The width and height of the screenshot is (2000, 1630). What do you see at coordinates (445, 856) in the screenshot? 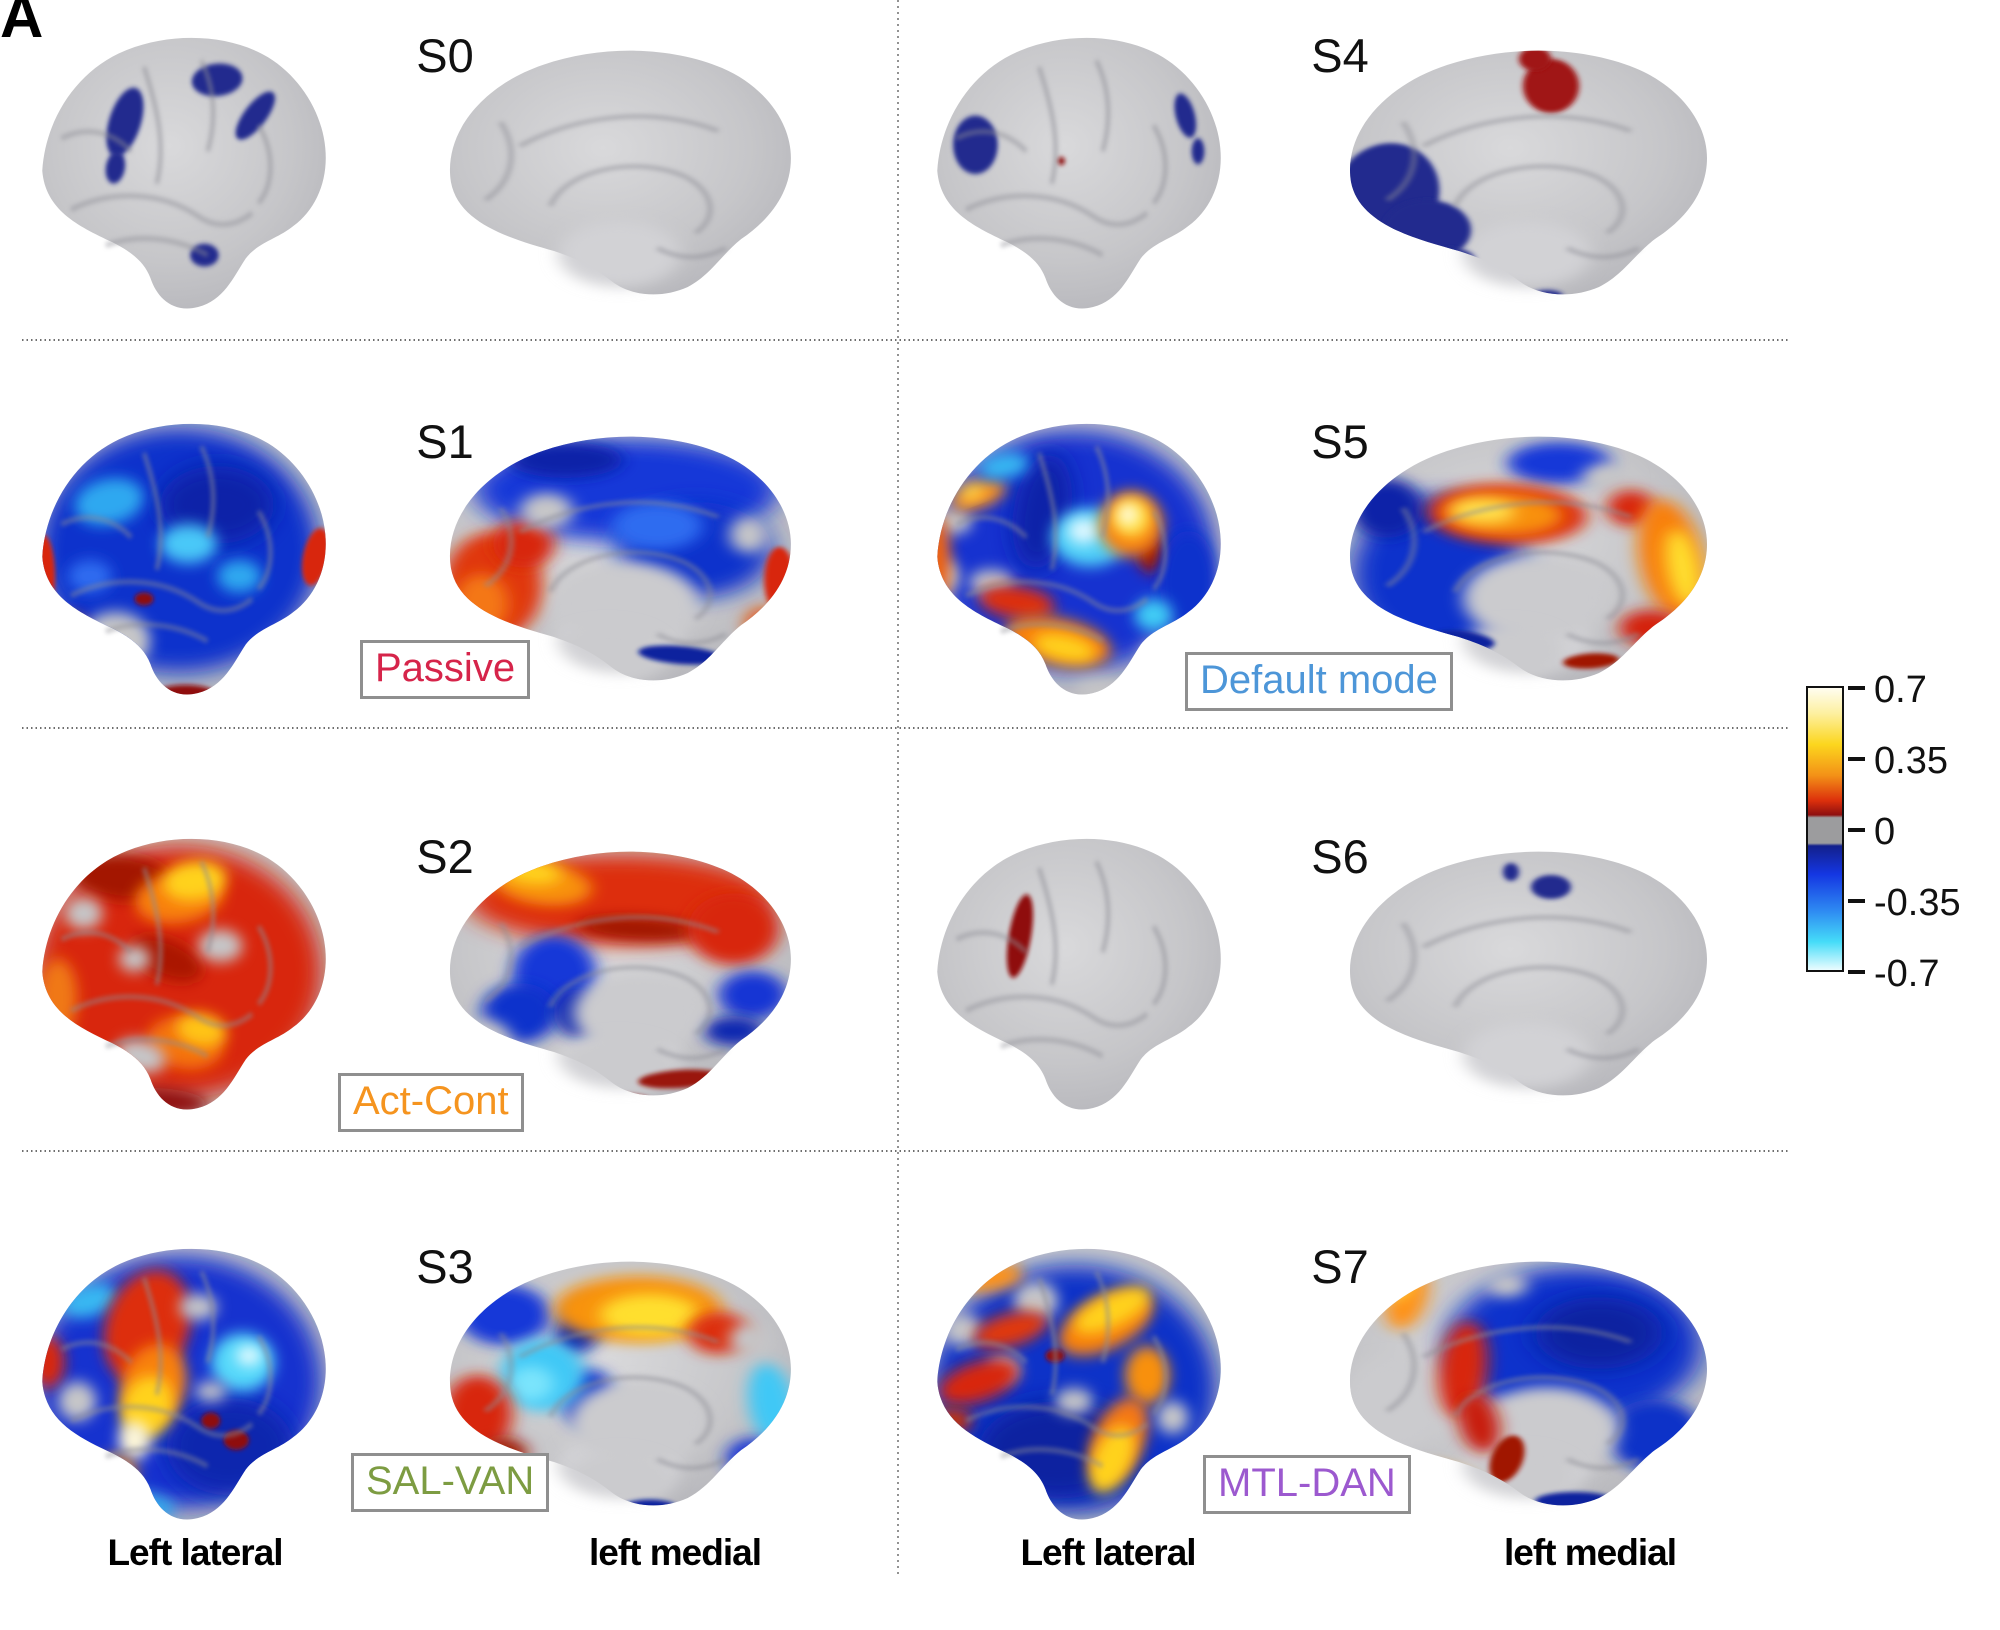
I see `subject-label-s2: S2` at bounding box center [445, 856].